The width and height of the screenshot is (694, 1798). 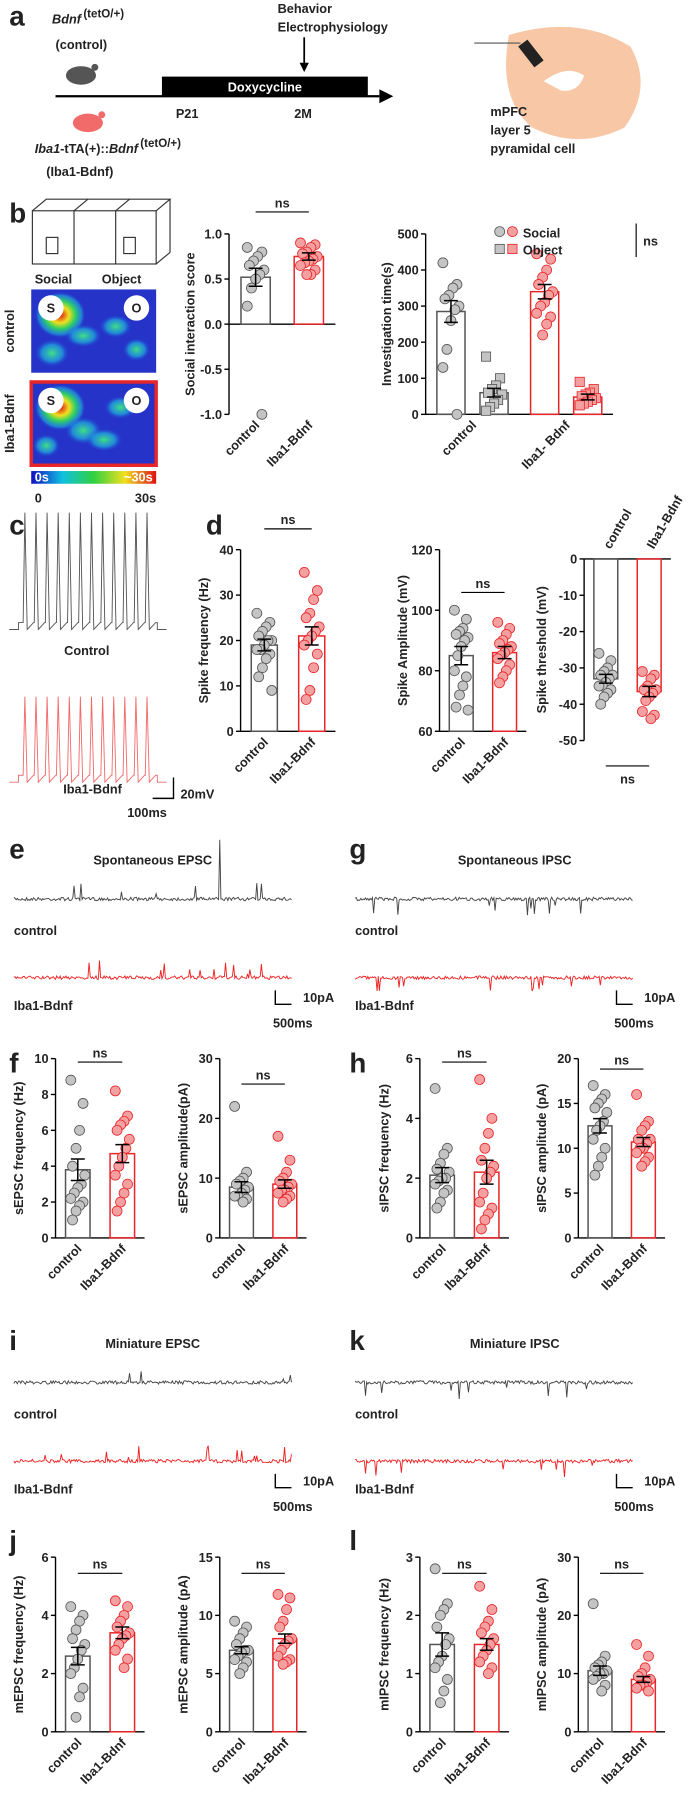 What do you see at coordinates (88, 18) in the screenshot?
I see `genotype-label: Bdnf (tetO/+)` at bounding box center [88, 18].